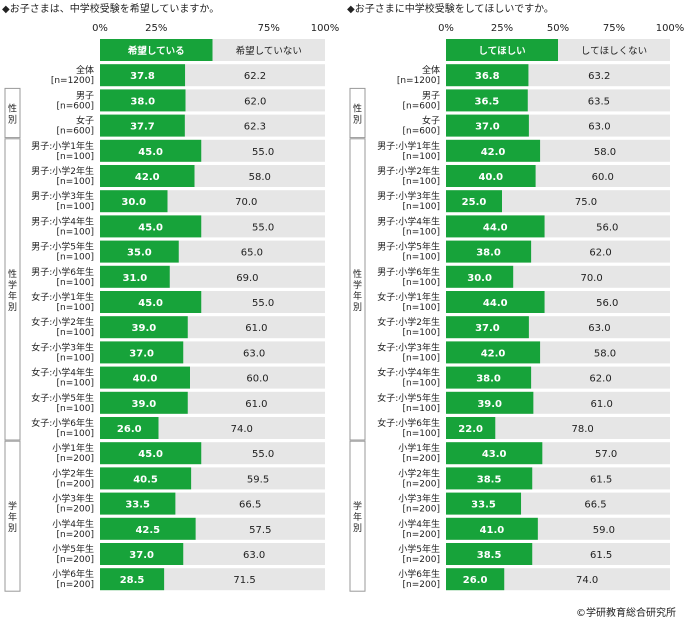 This screenshot has height=627, width=684. I want to click on data-label-negative: 75.0, so click(586, 202).